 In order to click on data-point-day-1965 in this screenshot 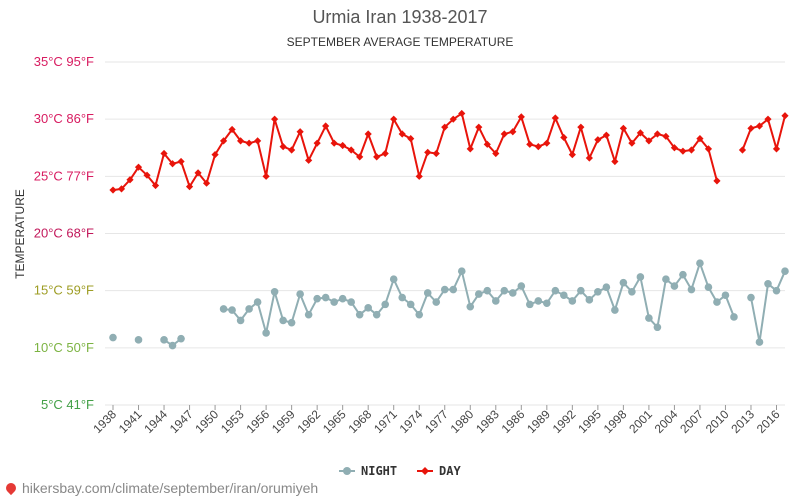, I will do `click(343, 145)`.